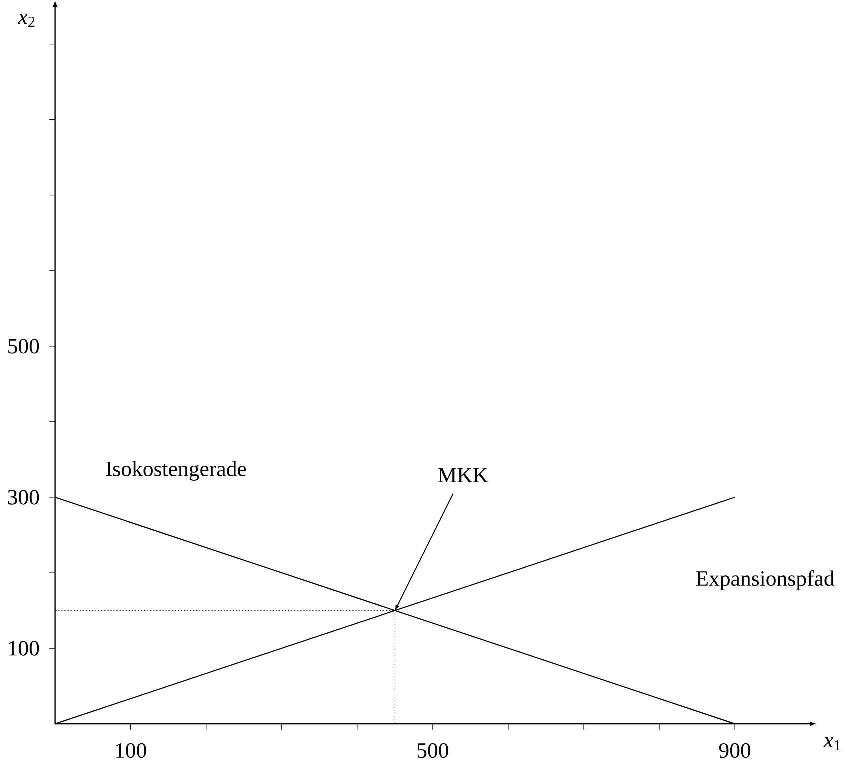 The width and height of the screenshot is (853, 765). What do you see at coordinates (832, 743) in the screenshot?
I see `x-axis-title: x$_{1}$` at bounding box center [832, 743].